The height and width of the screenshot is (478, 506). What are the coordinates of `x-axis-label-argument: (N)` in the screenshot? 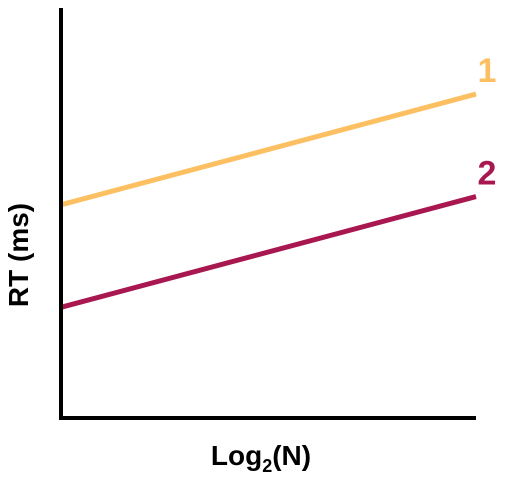 It's located at (291, 455).